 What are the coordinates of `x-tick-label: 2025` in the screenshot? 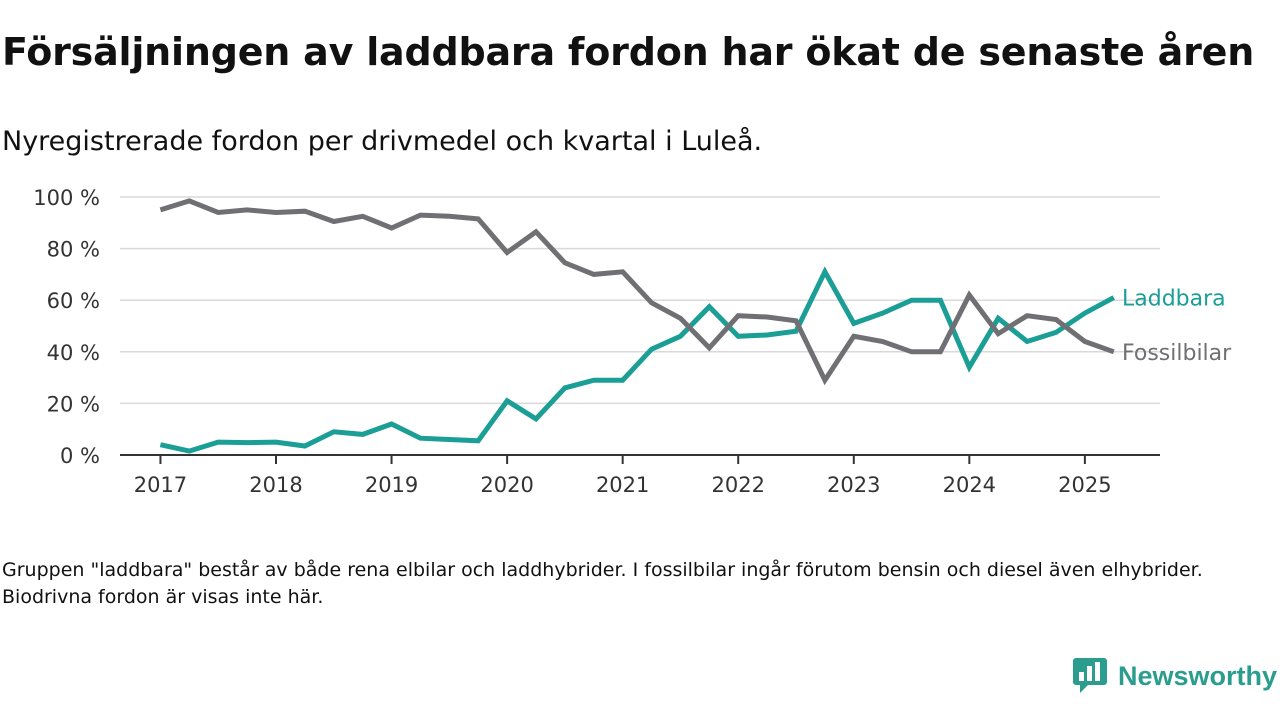 It's located at (1084, 485).